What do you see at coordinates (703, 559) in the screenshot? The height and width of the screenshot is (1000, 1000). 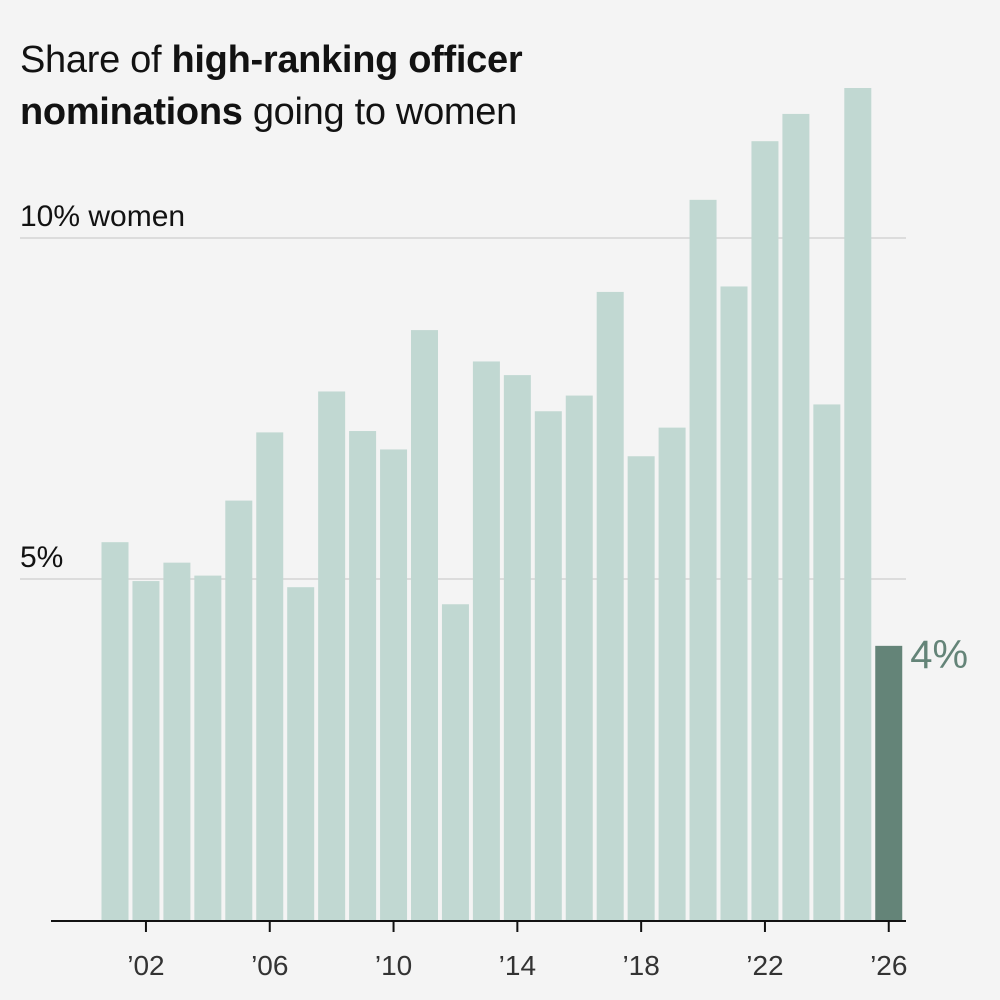 I see `bar-2020` at bounding box center [703, 559].